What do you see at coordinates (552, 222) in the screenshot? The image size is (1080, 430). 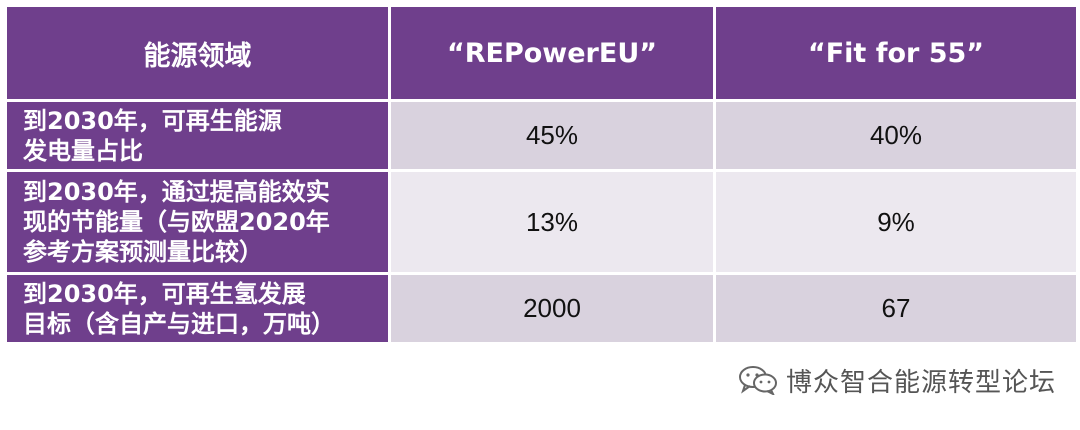 I see `cell-repowereu-value: 13%` at bounding box center [552, 222].